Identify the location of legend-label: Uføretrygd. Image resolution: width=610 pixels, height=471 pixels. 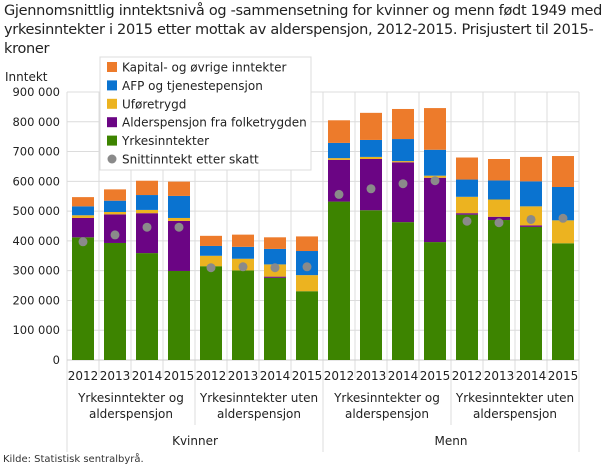
(154, 104).